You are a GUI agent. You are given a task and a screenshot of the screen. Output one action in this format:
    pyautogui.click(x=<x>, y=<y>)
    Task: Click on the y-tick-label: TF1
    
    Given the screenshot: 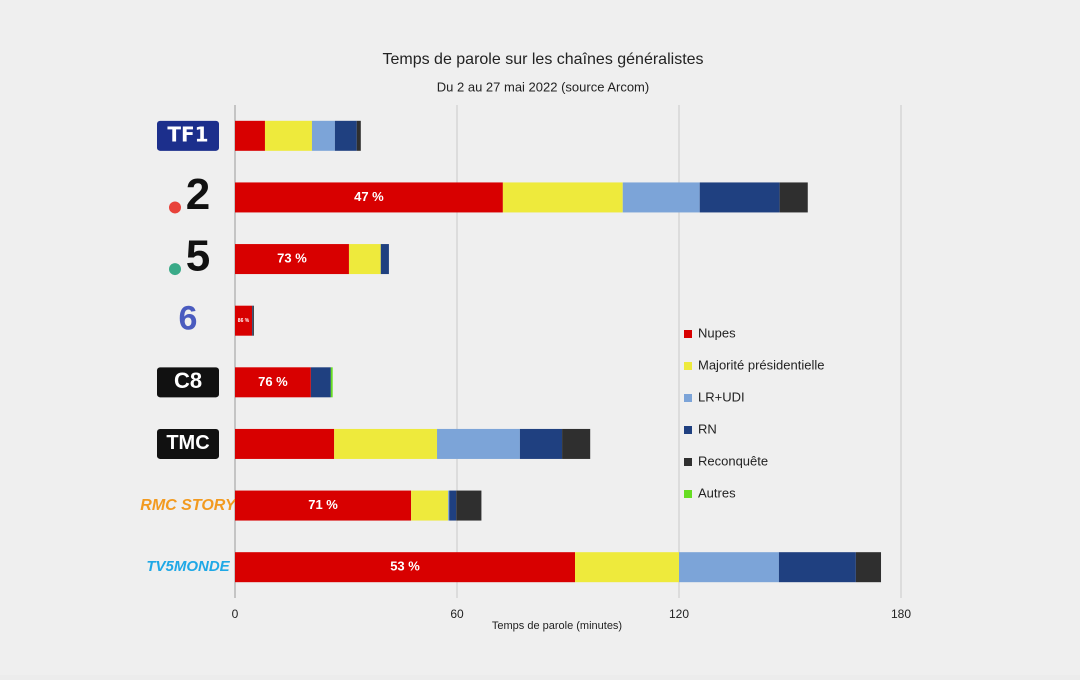 What is the action you would take?
    pyautogui.click(x=187, y=134)
    